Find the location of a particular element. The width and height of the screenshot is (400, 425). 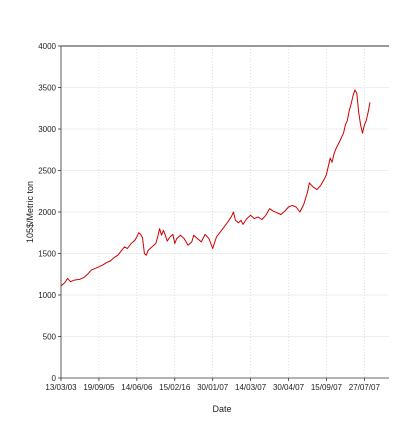

y-tick-label-1000: 1000 is located at coordinates (47, 295).